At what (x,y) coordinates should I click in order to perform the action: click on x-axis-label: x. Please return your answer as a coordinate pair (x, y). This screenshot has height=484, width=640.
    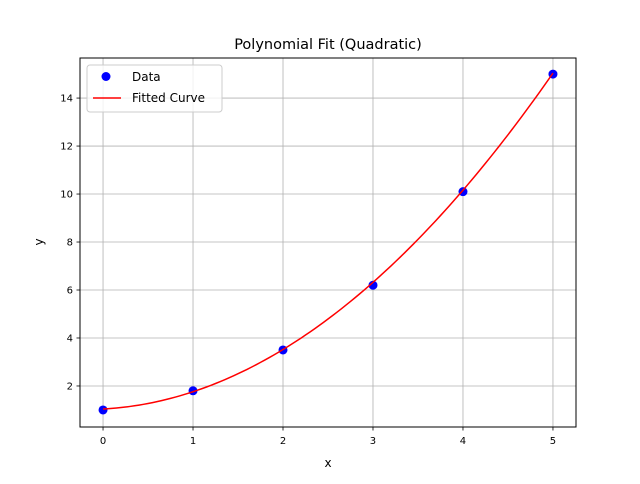
    Looking at the image, I should click on (327, 463).